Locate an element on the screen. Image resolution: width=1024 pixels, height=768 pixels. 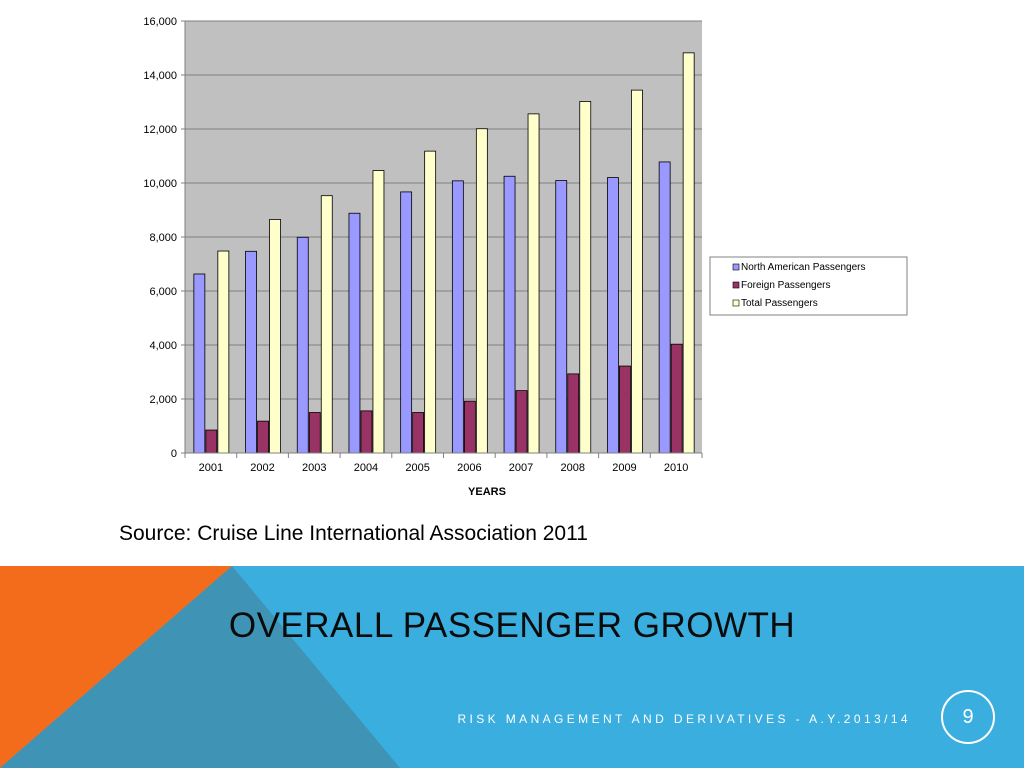
legend-swatch-foreign is located at coordinates (736, 285).